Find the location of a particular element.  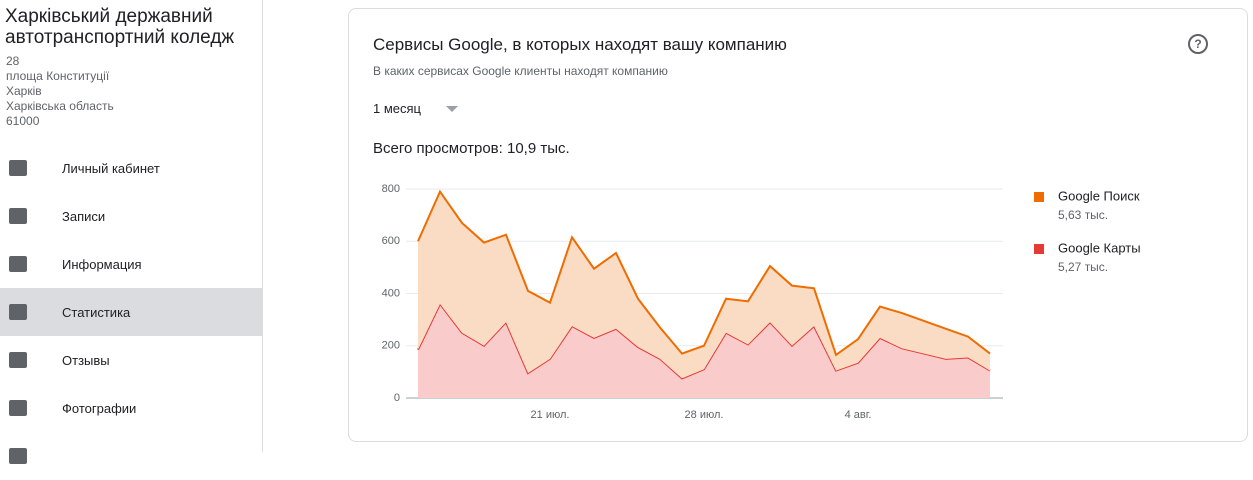

help-icon is located at coordinates (1198, 44).